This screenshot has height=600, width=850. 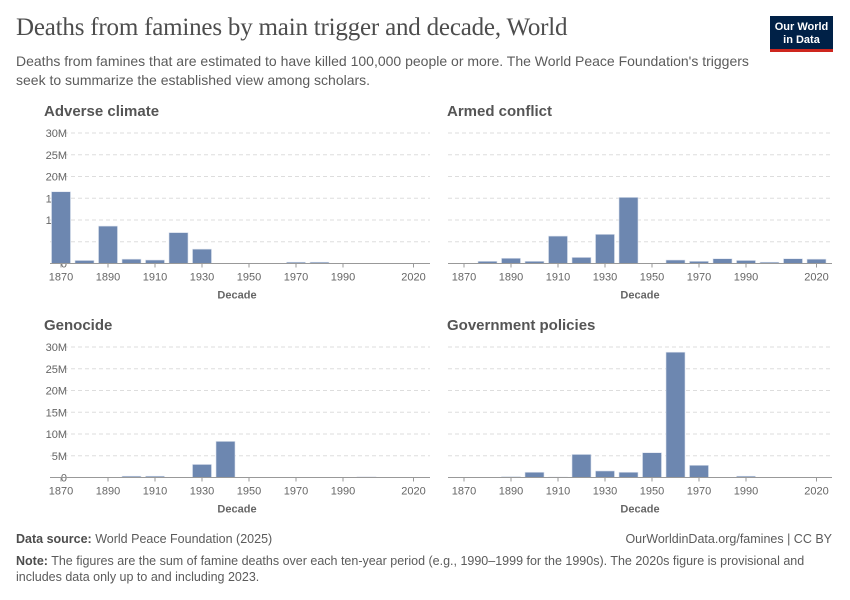 What do you see at coordinates (184, 539) in the screenshot?
I see `source-text: World Peace Foundation (2025)` at bounding box center [184, 539].